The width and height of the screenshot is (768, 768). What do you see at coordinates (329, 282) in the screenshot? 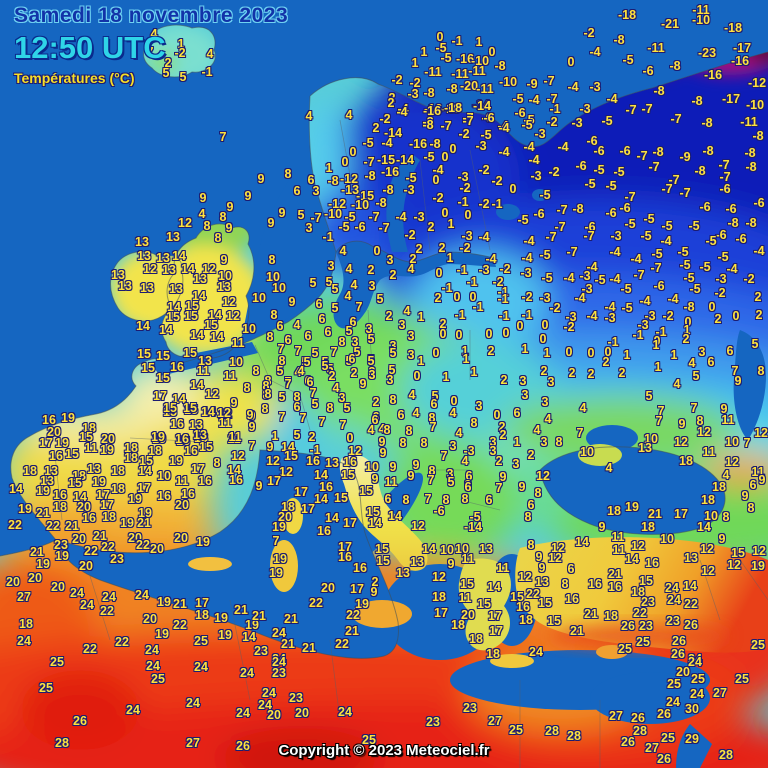
I see `temp-label: 5` at bounding box center [329, 282].